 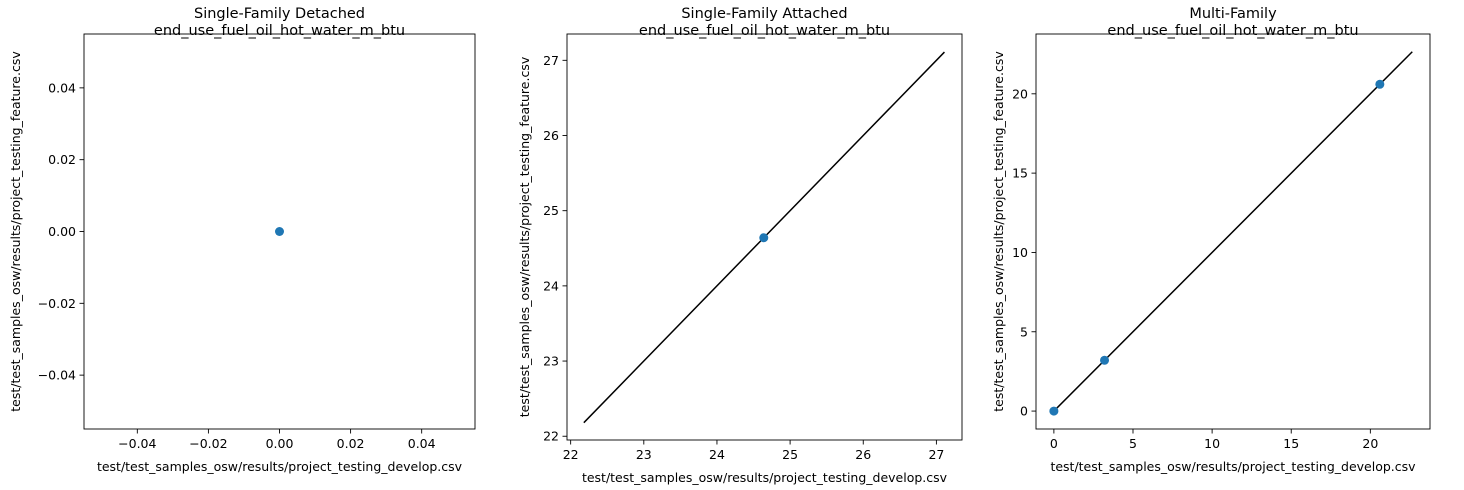 I want to click on x-tick-label: 24, so click(x=717, y=454).